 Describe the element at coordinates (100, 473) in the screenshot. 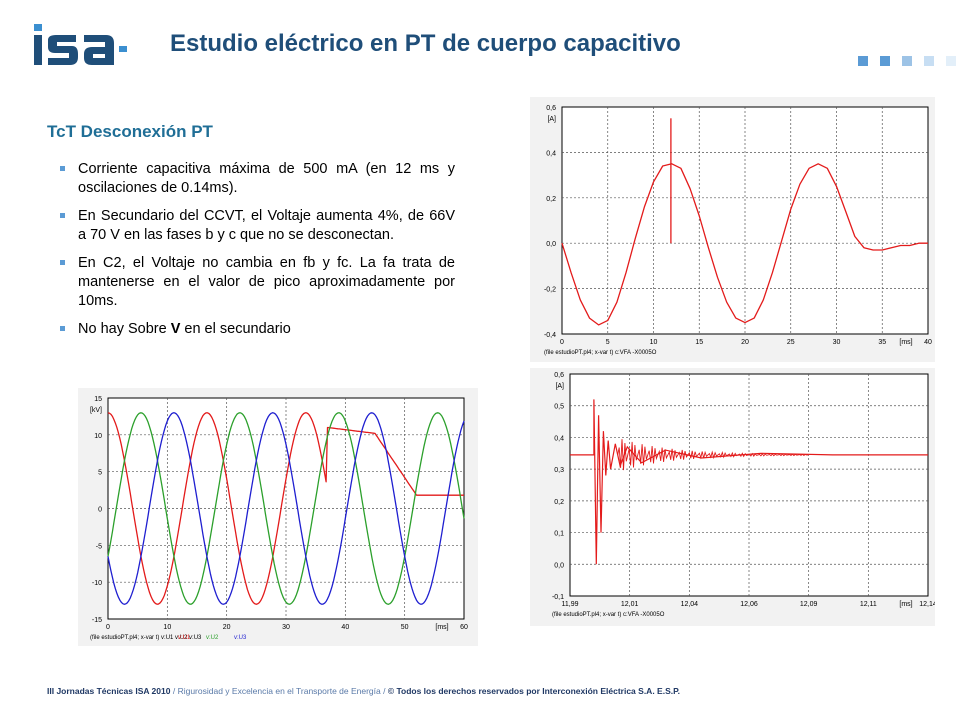

I see `y-tick-label: 5` at that location.